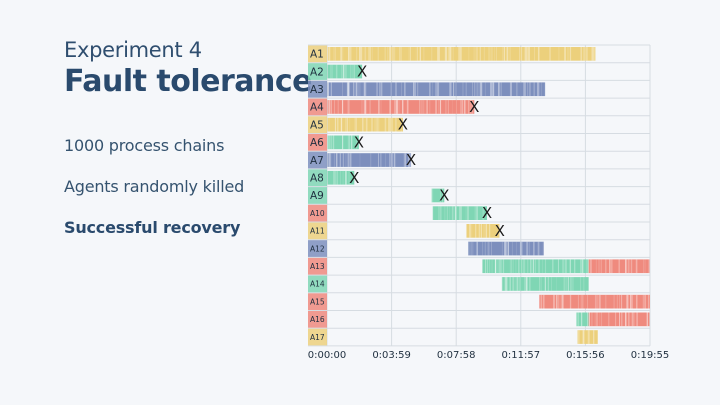 The image size is (720, 405). What do you see at coordinates (545, 284) in the screenshot?
I see `agent-bar-a14` at bounding box center [545, 284].